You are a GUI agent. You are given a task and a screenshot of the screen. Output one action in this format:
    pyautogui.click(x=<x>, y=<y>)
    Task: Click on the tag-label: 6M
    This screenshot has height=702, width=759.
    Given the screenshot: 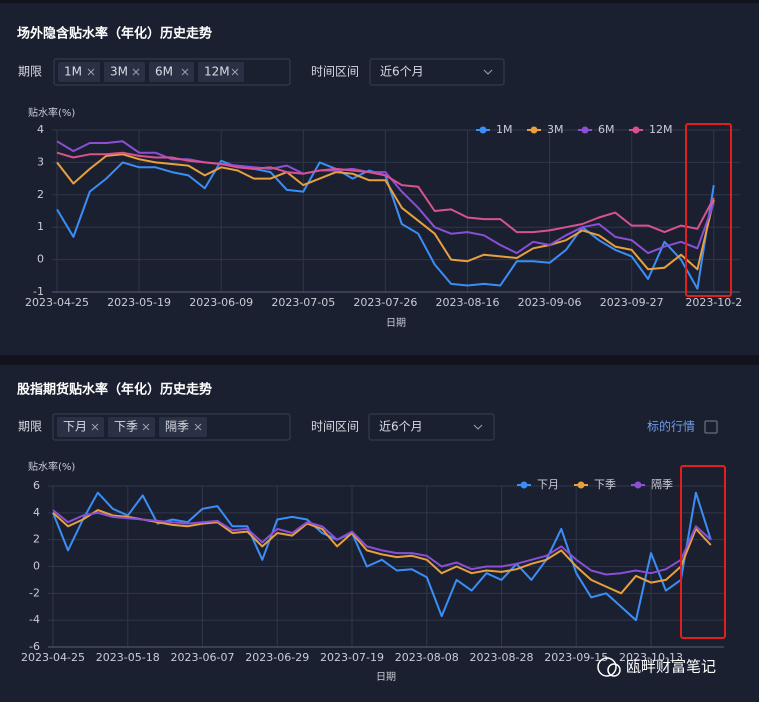 What is the action you would take?
    pyautogui.click(x=164, y=72)
    